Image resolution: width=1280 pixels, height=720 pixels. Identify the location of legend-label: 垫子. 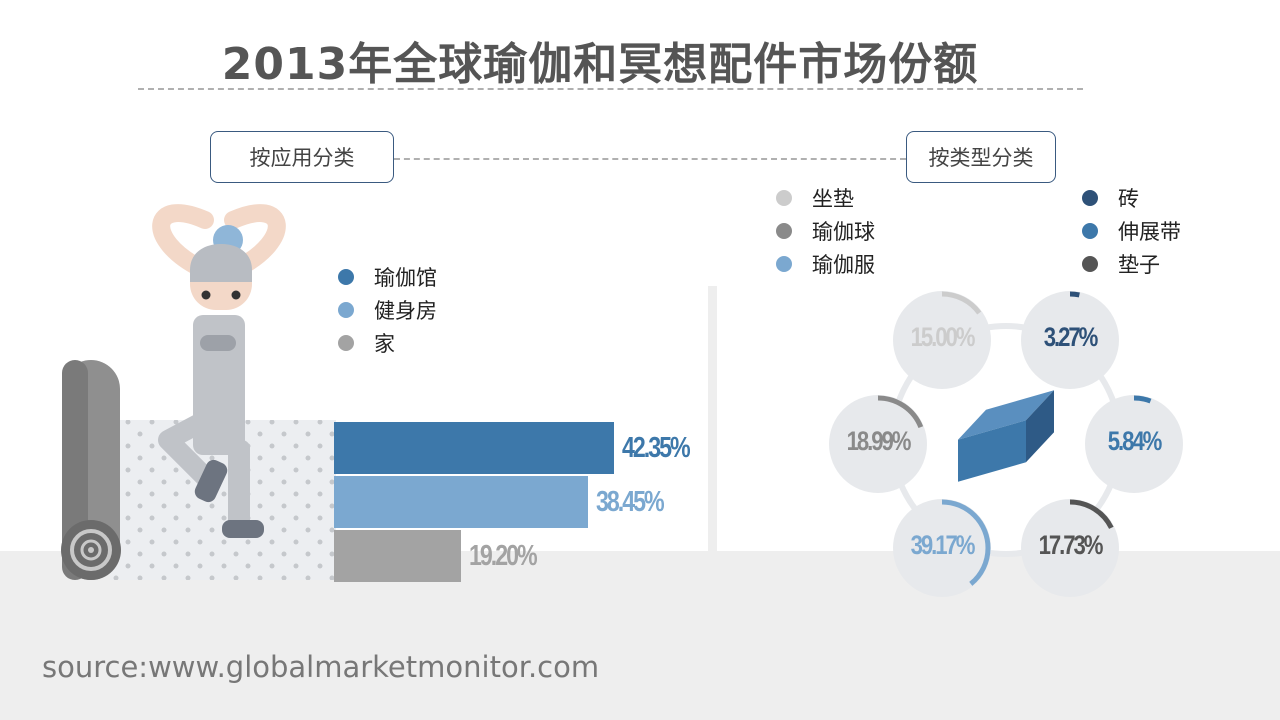
(1139, 265).